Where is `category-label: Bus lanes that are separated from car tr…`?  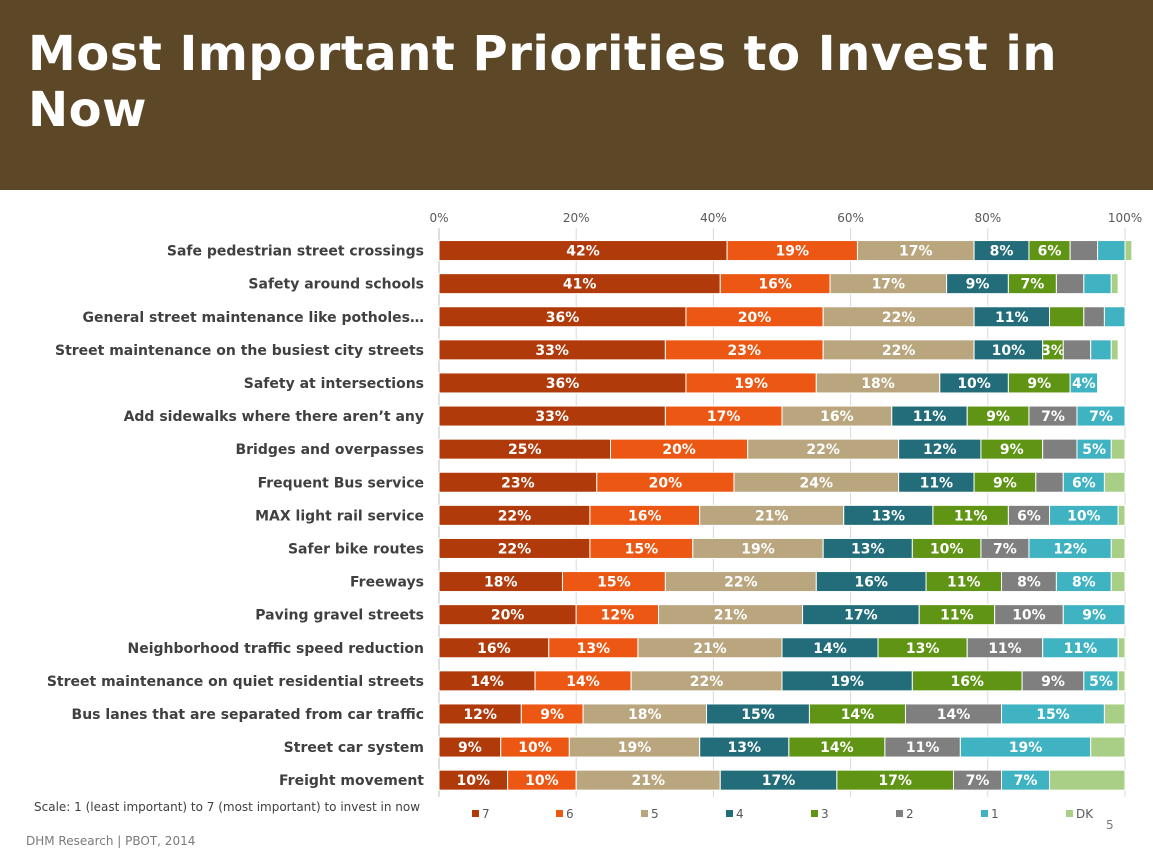
category-label: Bus lanes that are separated from car tr… is located at coordinates (248, 715).